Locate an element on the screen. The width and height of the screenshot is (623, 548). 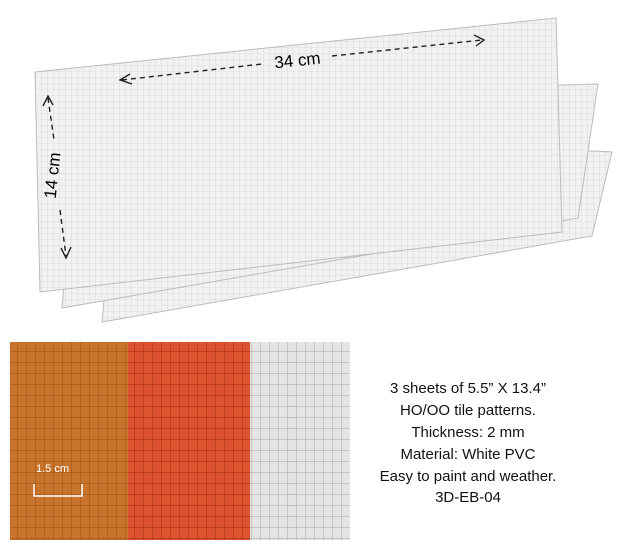
tile-red is located at coordinates (189, 441).